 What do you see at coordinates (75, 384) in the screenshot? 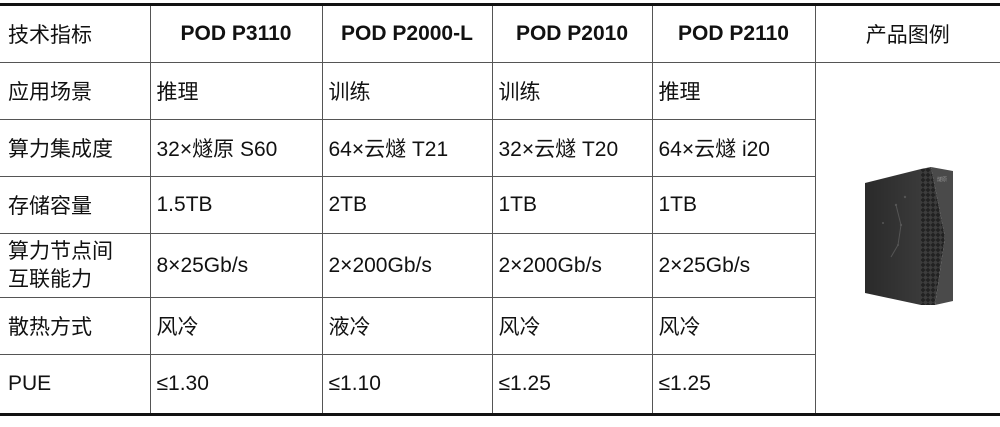
I see `row-label: PUE` at bounding box center [75, 384].